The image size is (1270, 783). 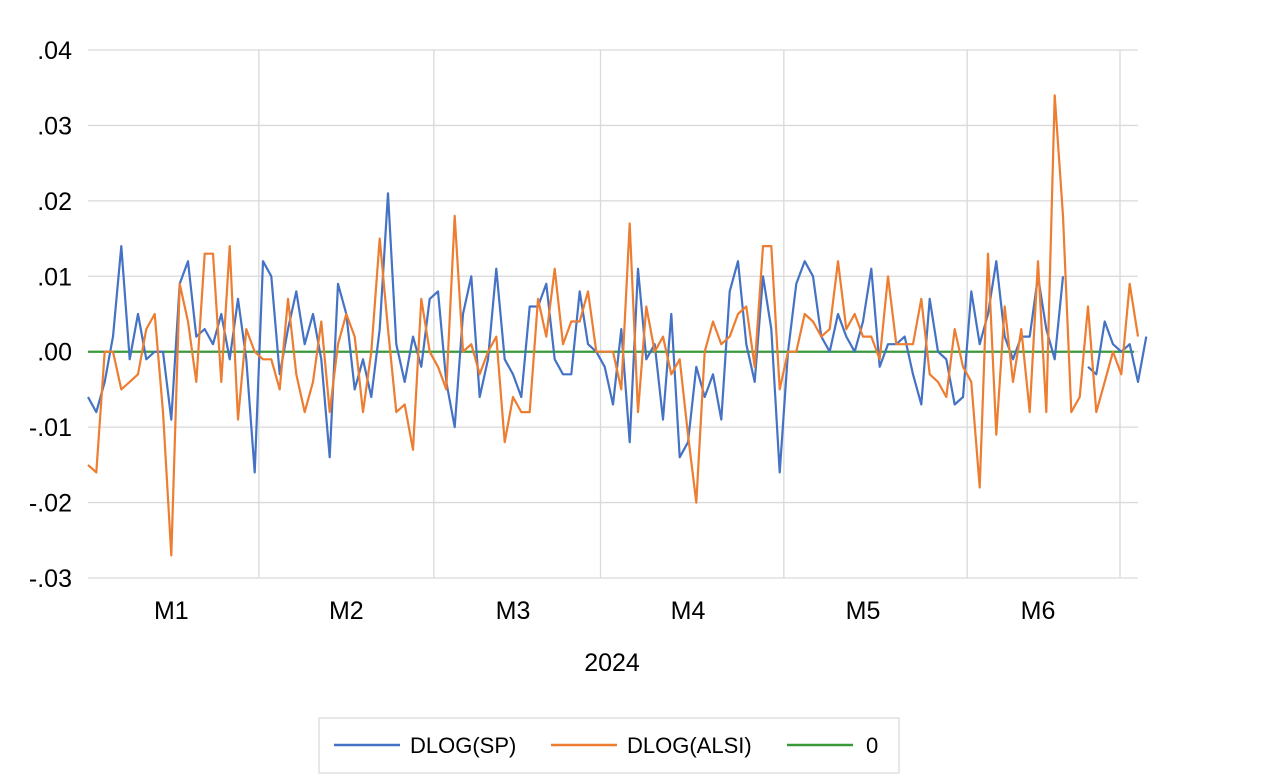 I want to click on x-tick-label: M3, so click(x=513, y=611).